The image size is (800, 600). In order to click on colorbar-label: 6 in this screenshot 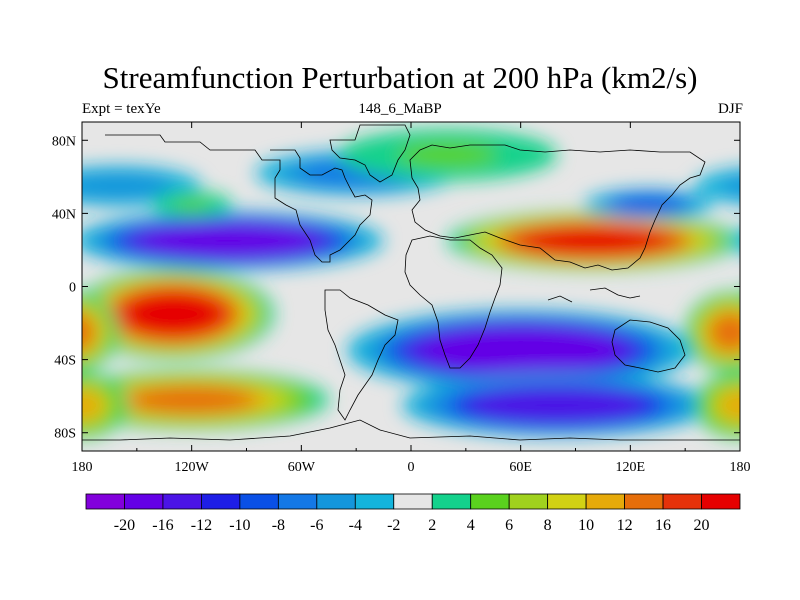, I will do `click(509, 525)`.